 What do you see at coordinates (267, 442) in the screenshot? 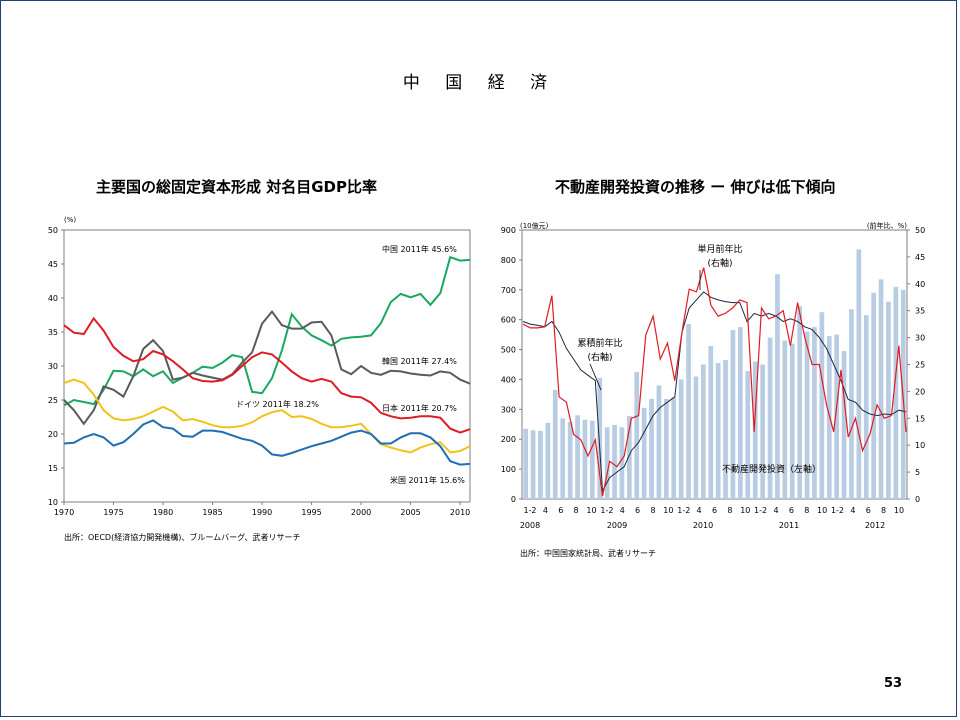
I see `line-米国` at bounding box center [267, 442].